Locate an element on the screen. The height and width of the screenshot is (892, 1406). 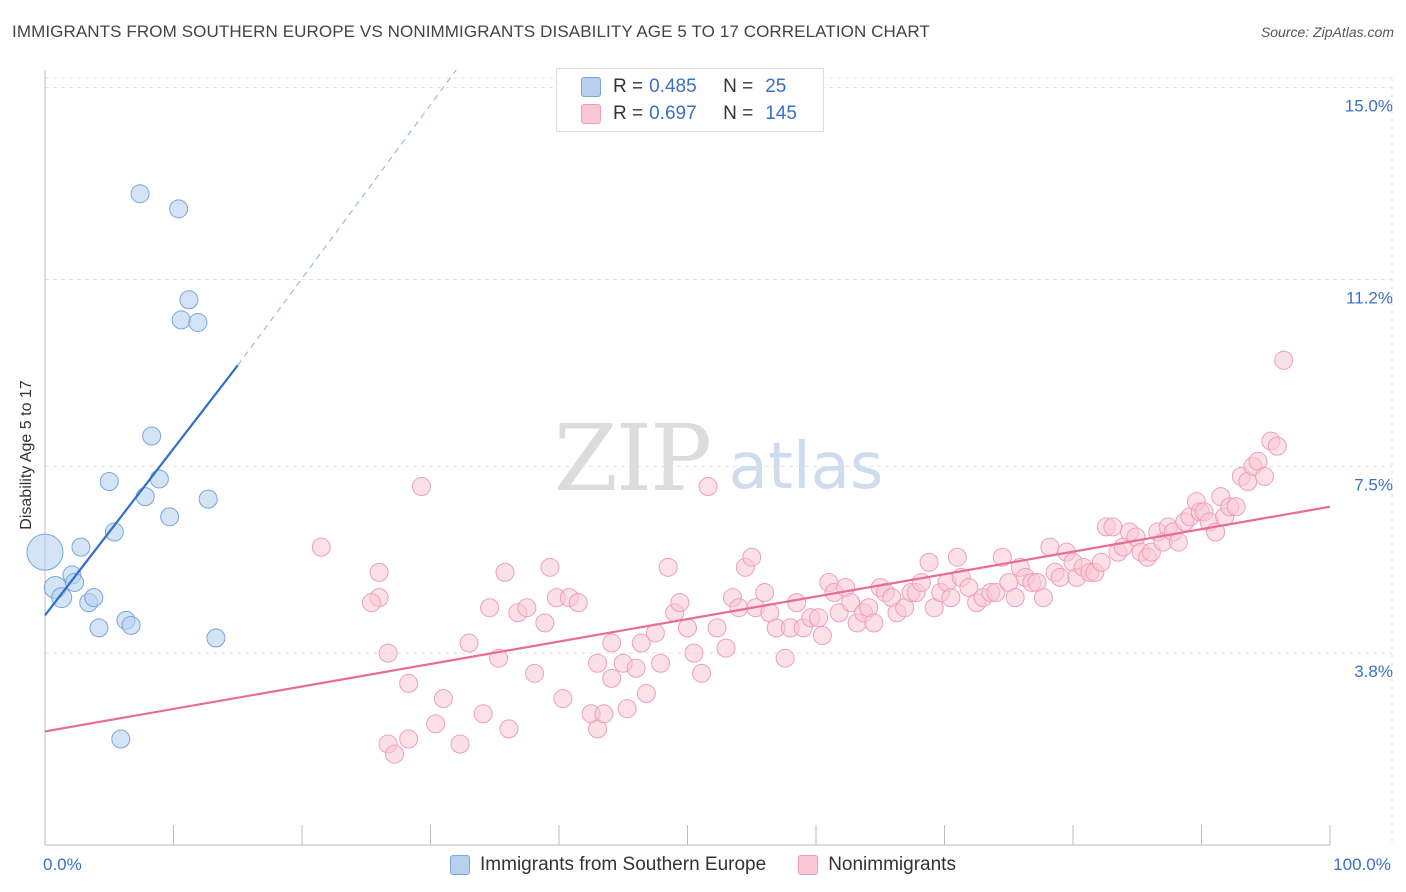
y-tick-label: 15.0% is located at coordinates (1369, 106).